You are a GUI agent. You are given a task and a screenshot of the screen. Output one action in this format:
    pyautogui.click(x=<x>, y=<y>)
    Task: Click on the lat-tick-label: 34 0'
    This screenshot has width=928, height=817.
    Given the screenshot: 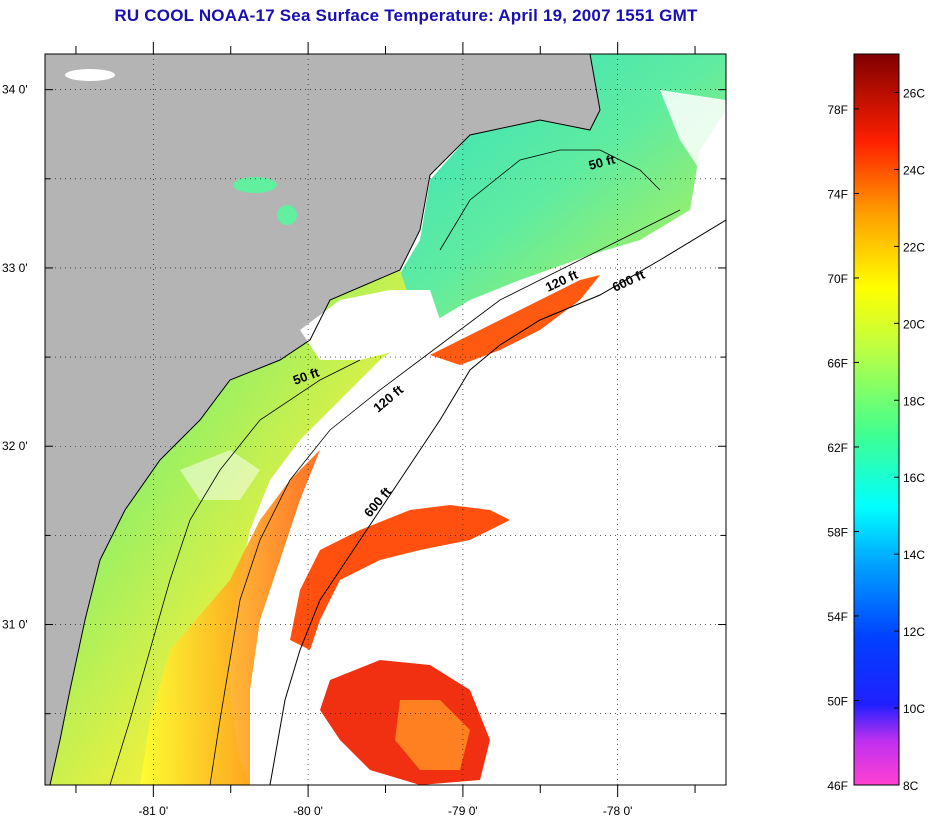 What is the action you would take?
    pyautogui.click(x=15, y=90)
    